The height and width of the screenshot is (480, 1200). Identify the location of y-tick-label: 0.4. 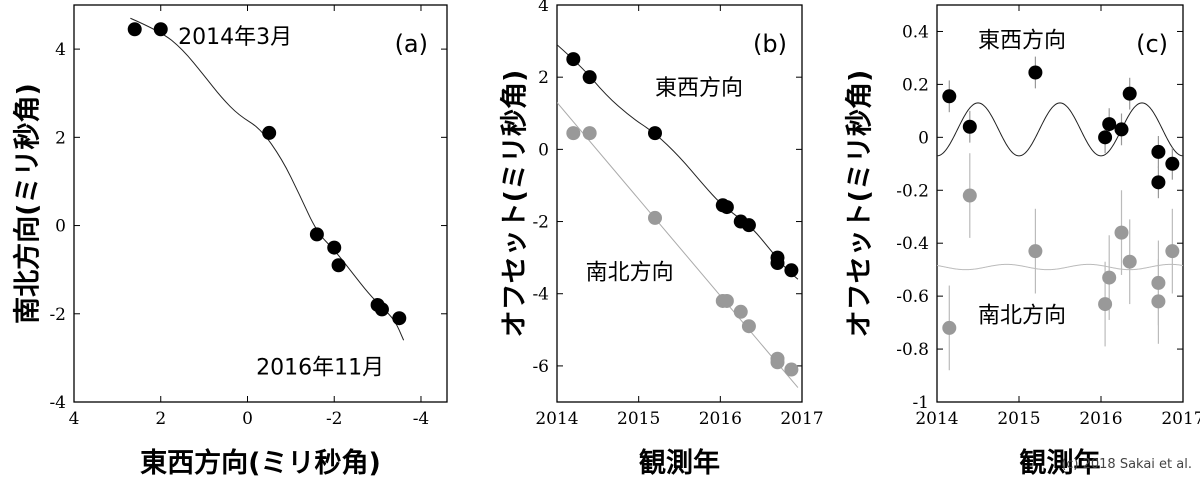
(915, 32).